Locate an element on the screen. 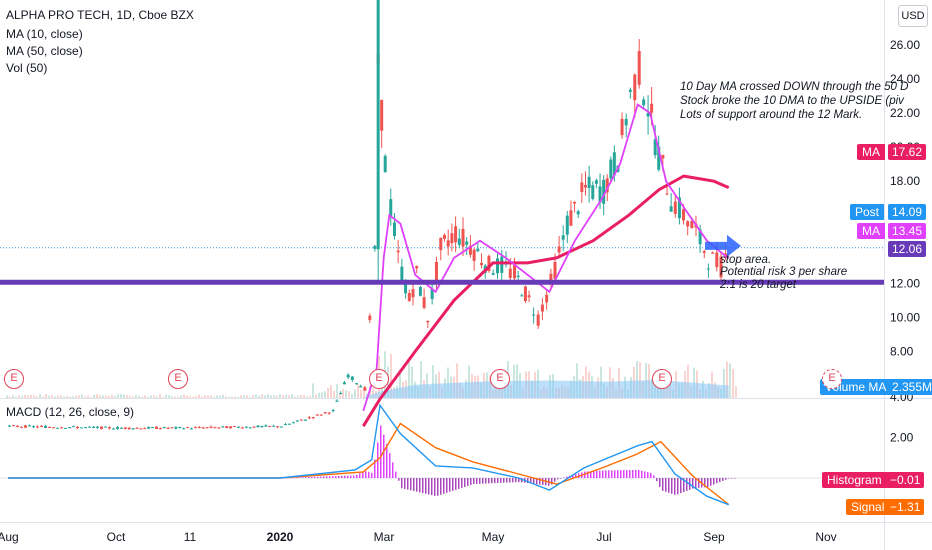 This screenshot has height=550, width=932. time-tick-label: Sep is located at coordinates (714, 537).